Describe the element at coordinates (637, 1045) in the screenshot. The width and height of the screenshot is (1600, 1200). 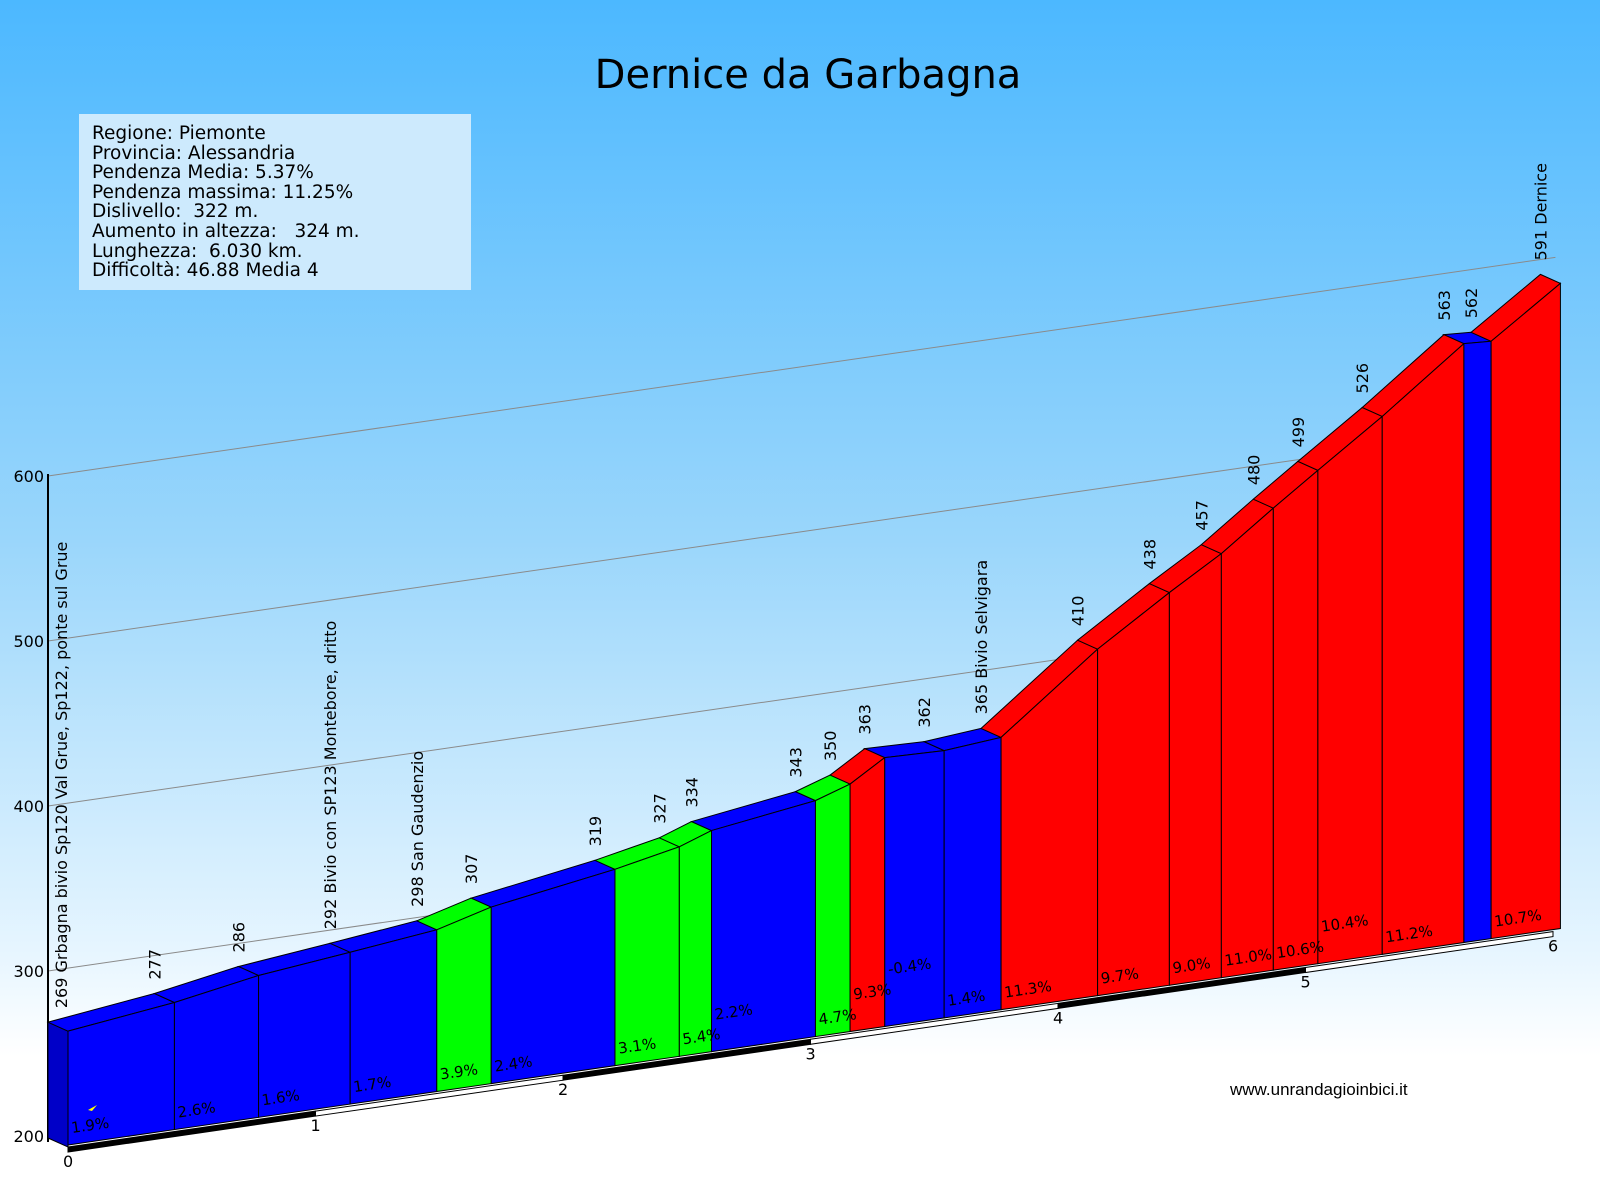
I see `segment-grade-label: 3.1%` at that location.